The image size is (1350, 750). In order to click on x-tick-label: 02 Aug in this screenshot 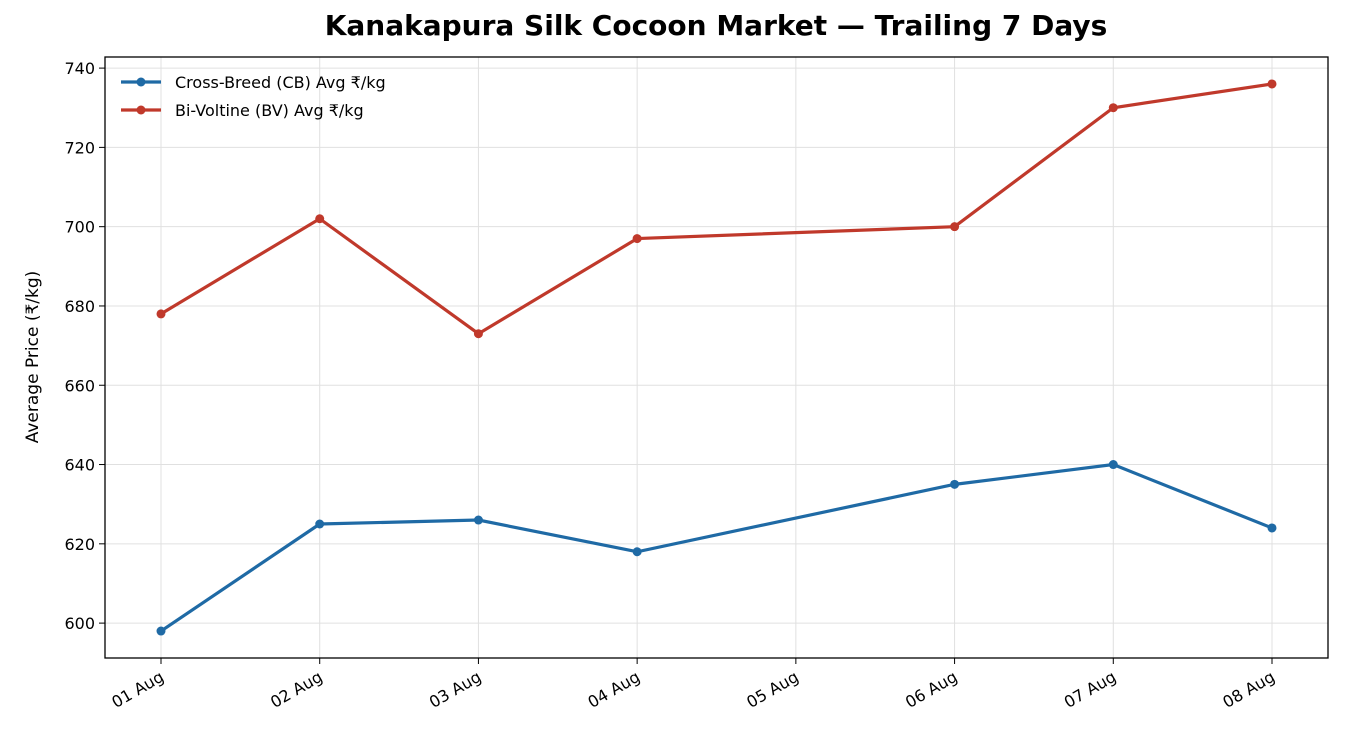, I will do `click(296, 689)`.